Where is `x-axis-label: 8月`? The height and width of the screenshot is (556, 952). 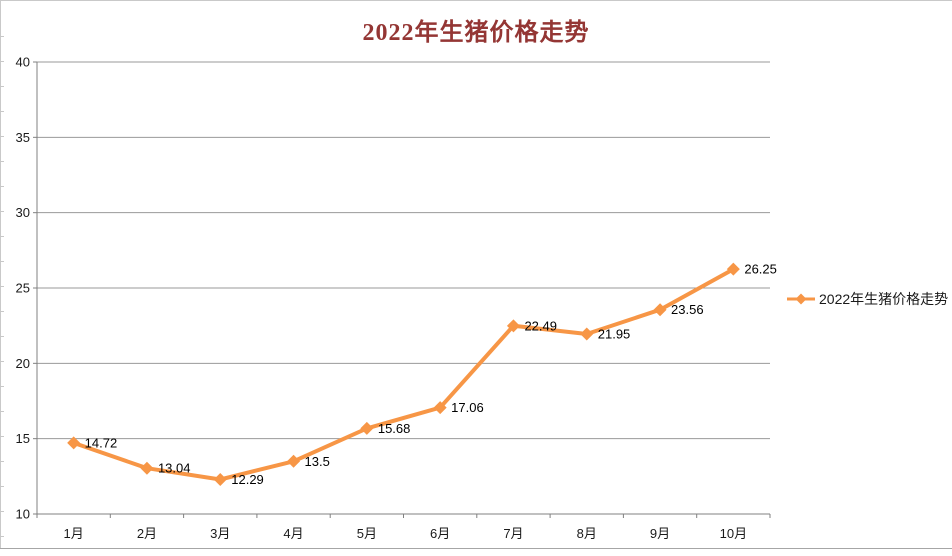 x-axis-label: 8月 is located at coordinates (587, 533).